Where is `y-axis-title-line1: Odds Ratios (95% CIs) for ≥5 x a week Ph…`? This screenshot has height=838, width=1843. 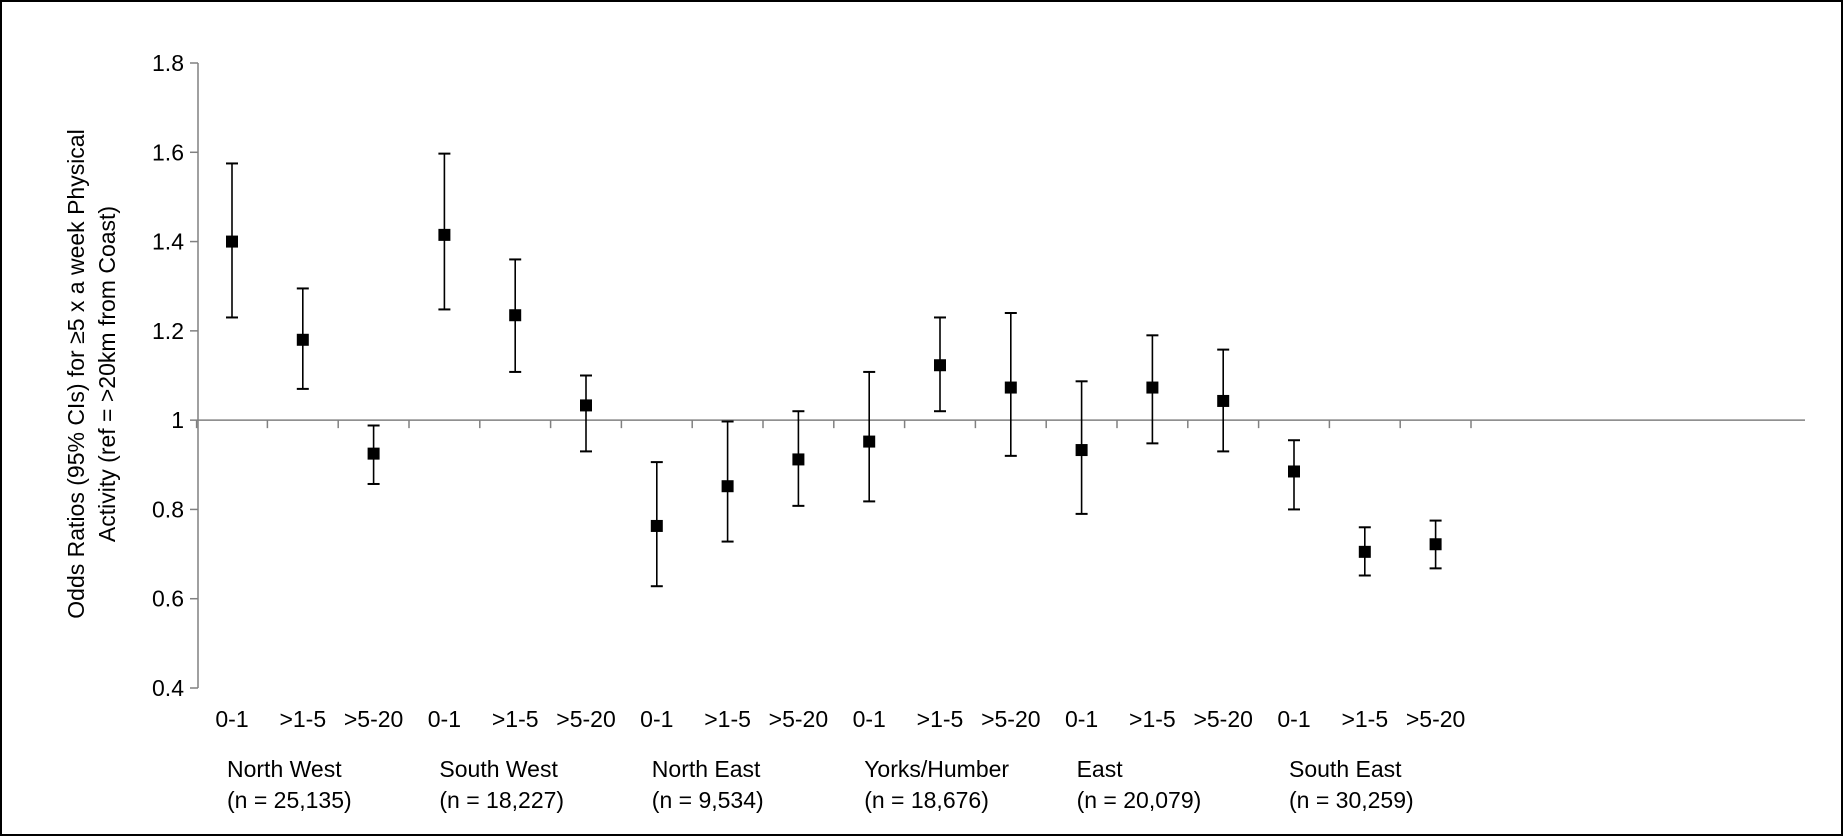 y-axis-title-line1: Odds Ratios (95% CIs) for ≥5 x a week Ph… is located at coordinates (76, 373).